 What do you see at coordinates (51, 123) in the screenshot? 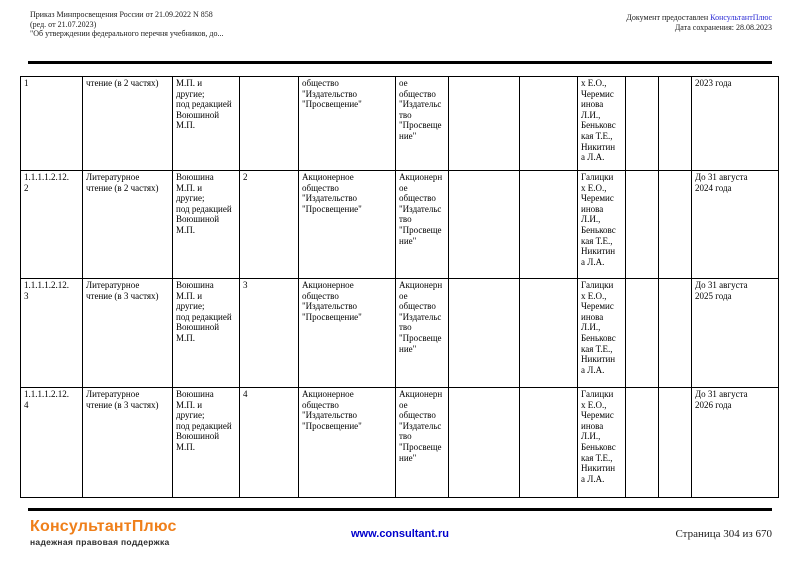
I see `cell-id: 1` at bounding box center [51, 123].